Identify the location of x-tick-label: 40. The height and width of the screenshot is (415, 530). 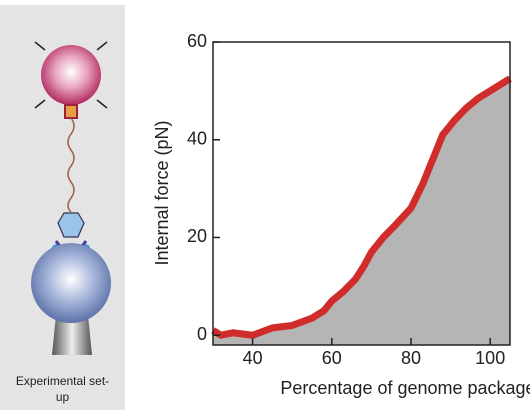
(253, 358).